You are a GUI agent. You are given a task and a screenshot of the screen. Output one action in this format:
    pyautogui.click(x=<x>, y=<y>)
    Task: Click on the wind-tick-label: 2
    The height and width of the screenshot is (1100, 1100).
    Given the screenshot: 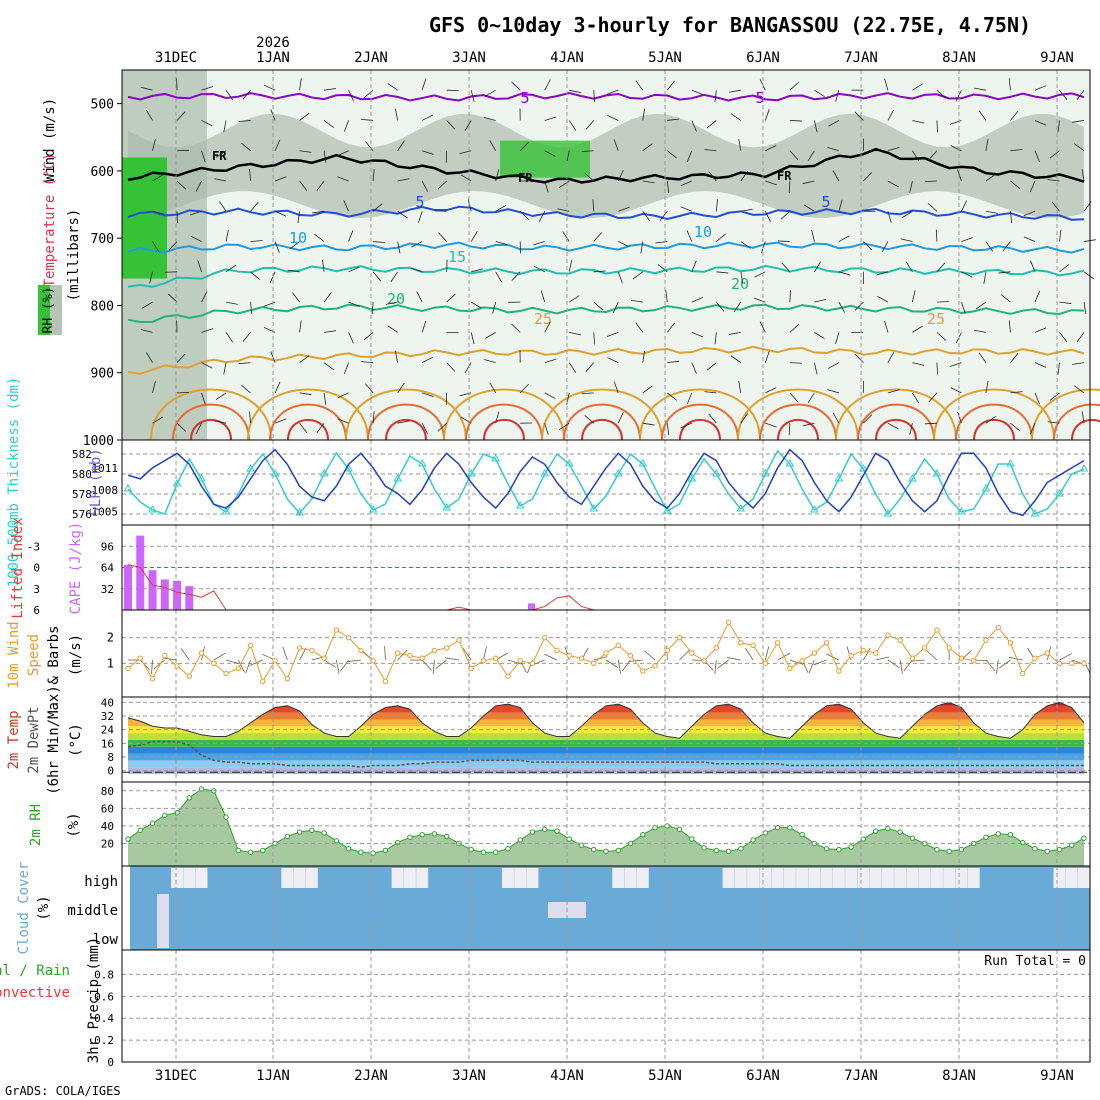 What is the action you would take?
    pyautogui.click(x=110, y=638)
    